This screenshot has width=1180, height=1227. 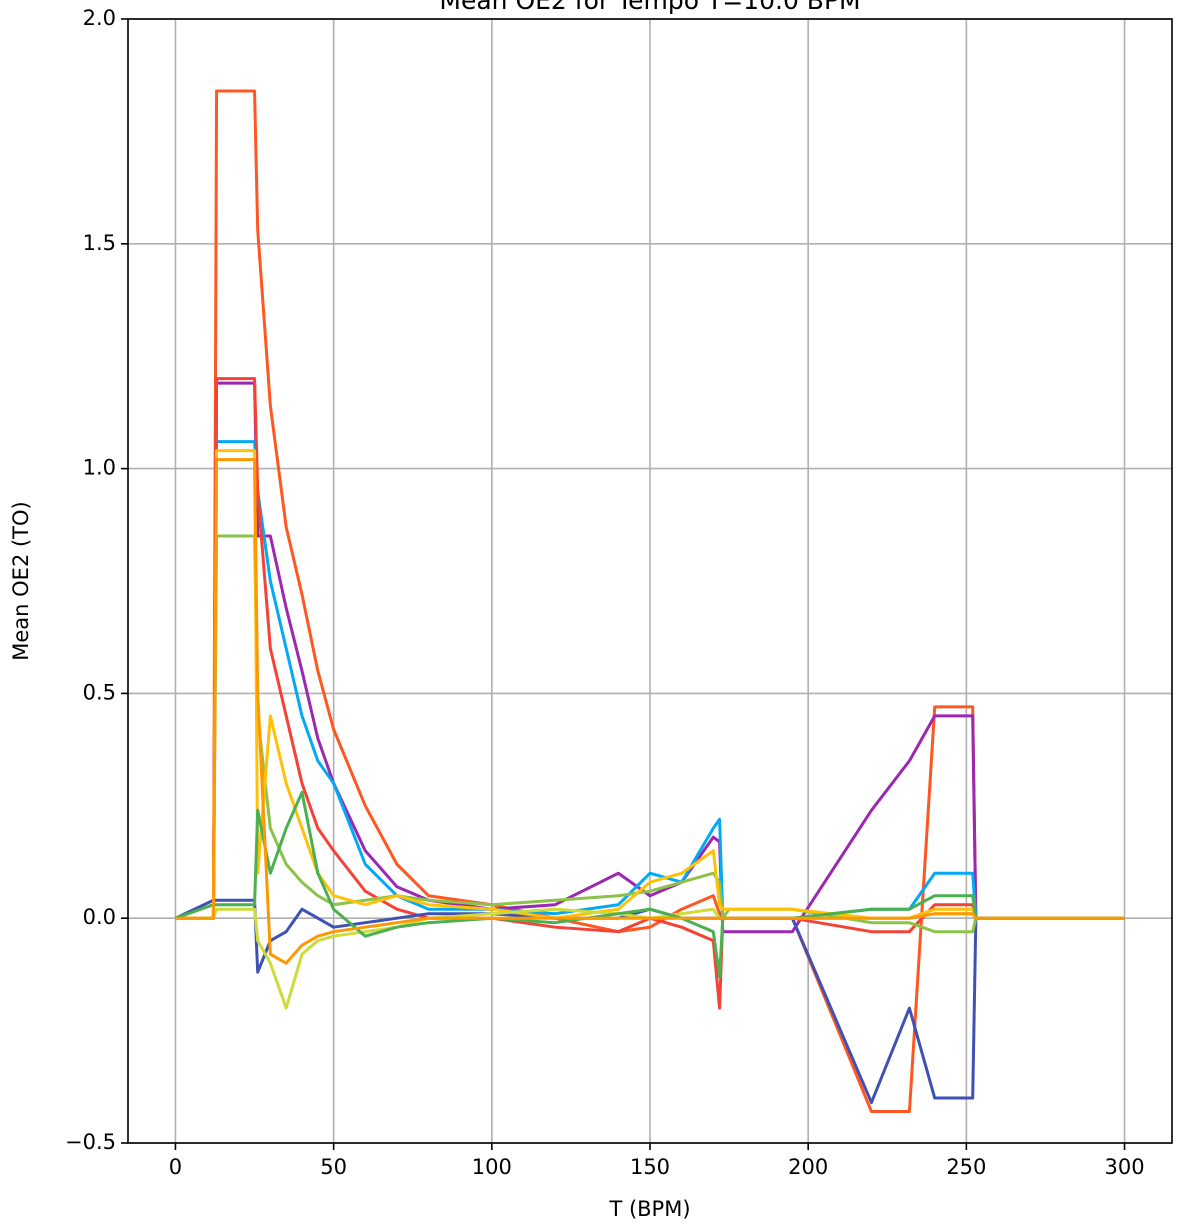 What do you see at coordinates (99, 468) in the screenshot?
I see `y-tick-label: 1.0` at bounding box center [99, 468].